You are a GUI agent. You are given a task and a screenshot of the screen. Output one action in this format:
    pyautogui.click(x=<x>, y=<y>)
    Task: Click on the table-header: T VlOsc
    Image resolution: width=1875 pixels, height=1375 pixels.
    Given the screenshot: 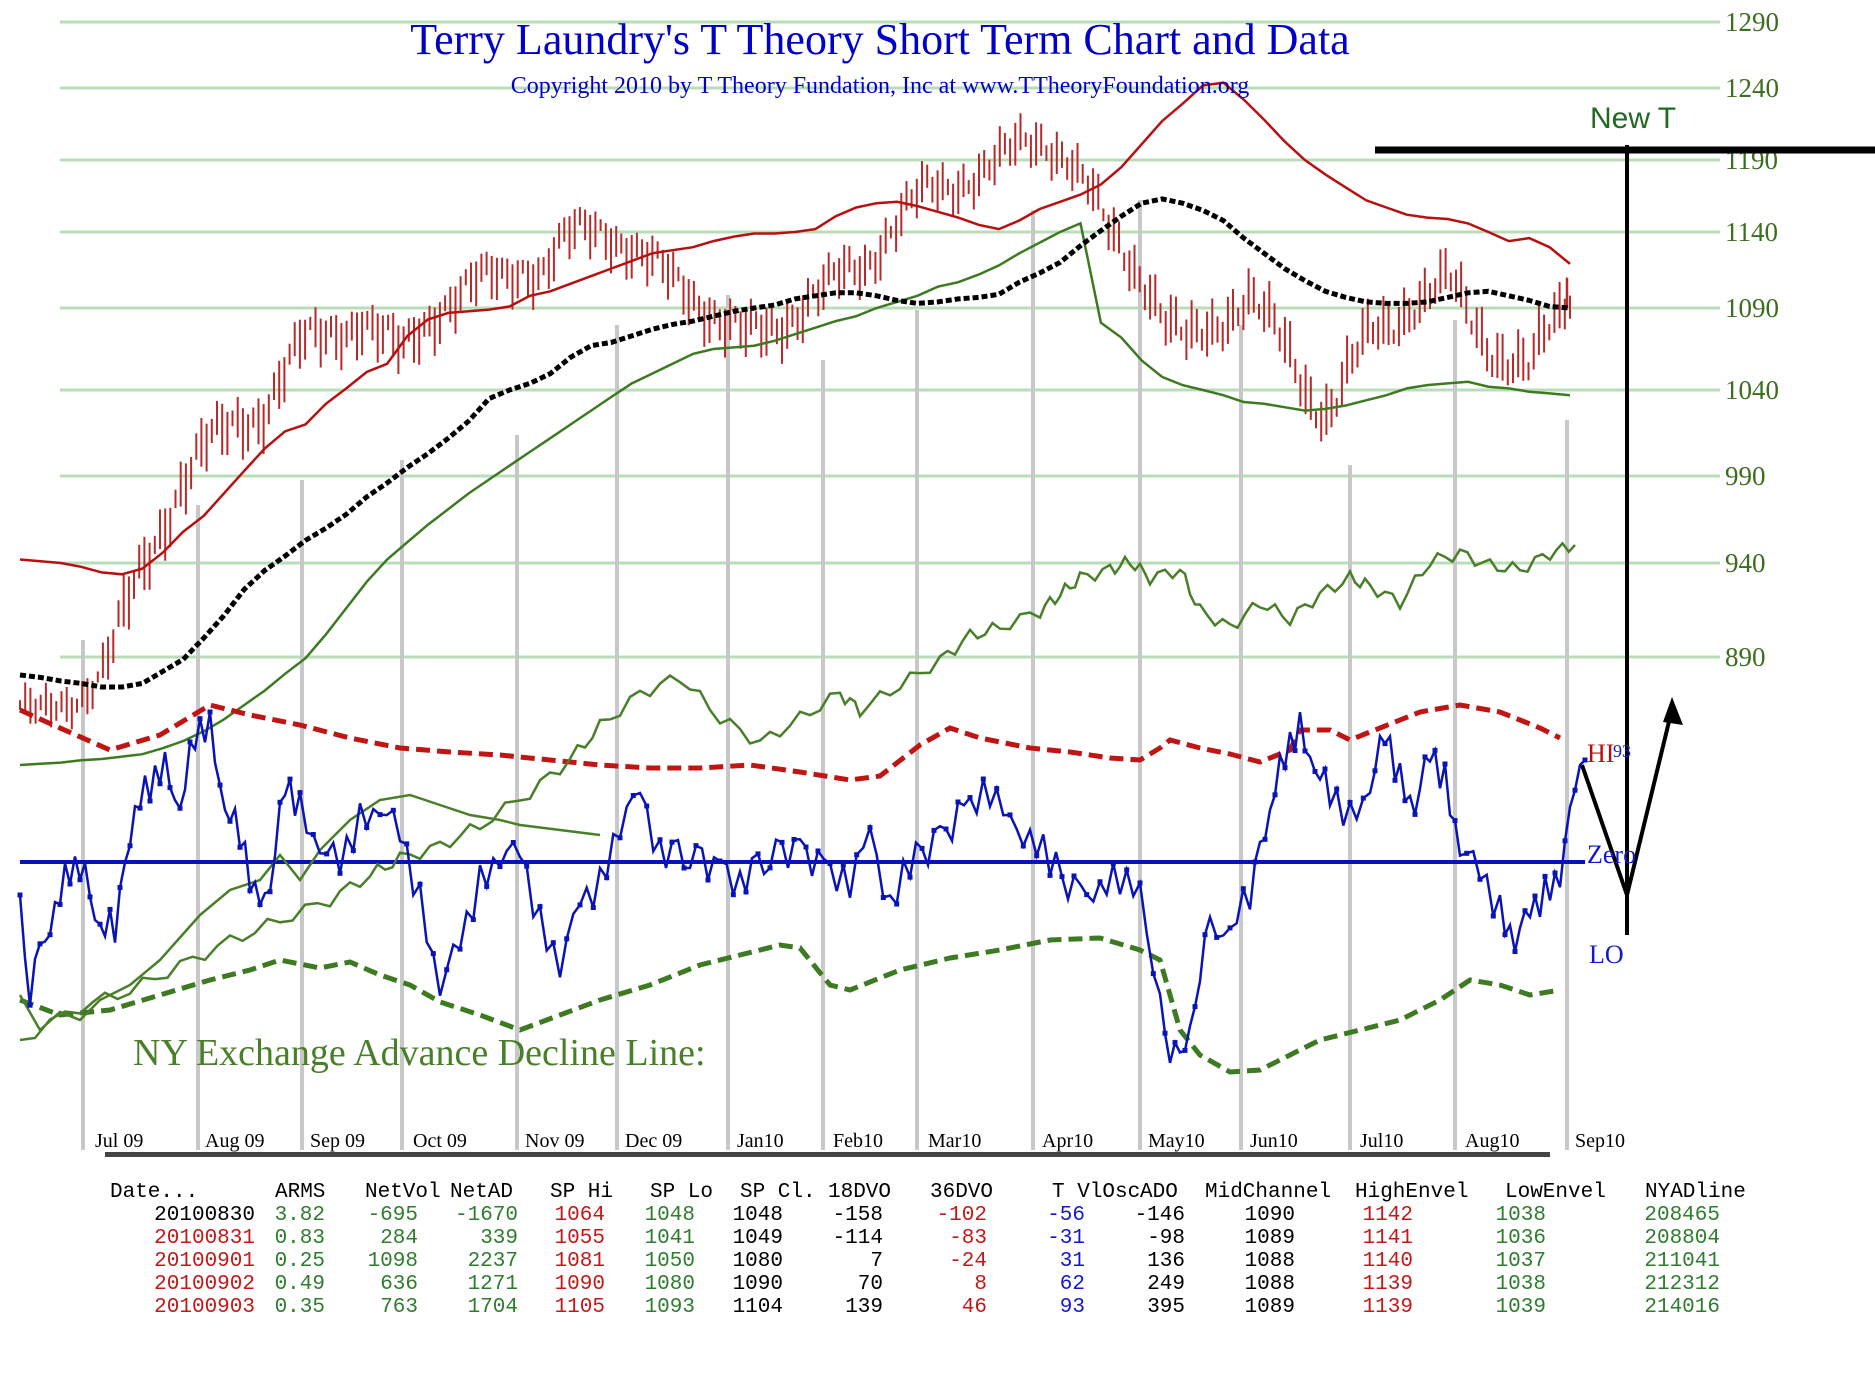 What is the action you would take?
    pyautogui.click(x=1096, y=1192)
    